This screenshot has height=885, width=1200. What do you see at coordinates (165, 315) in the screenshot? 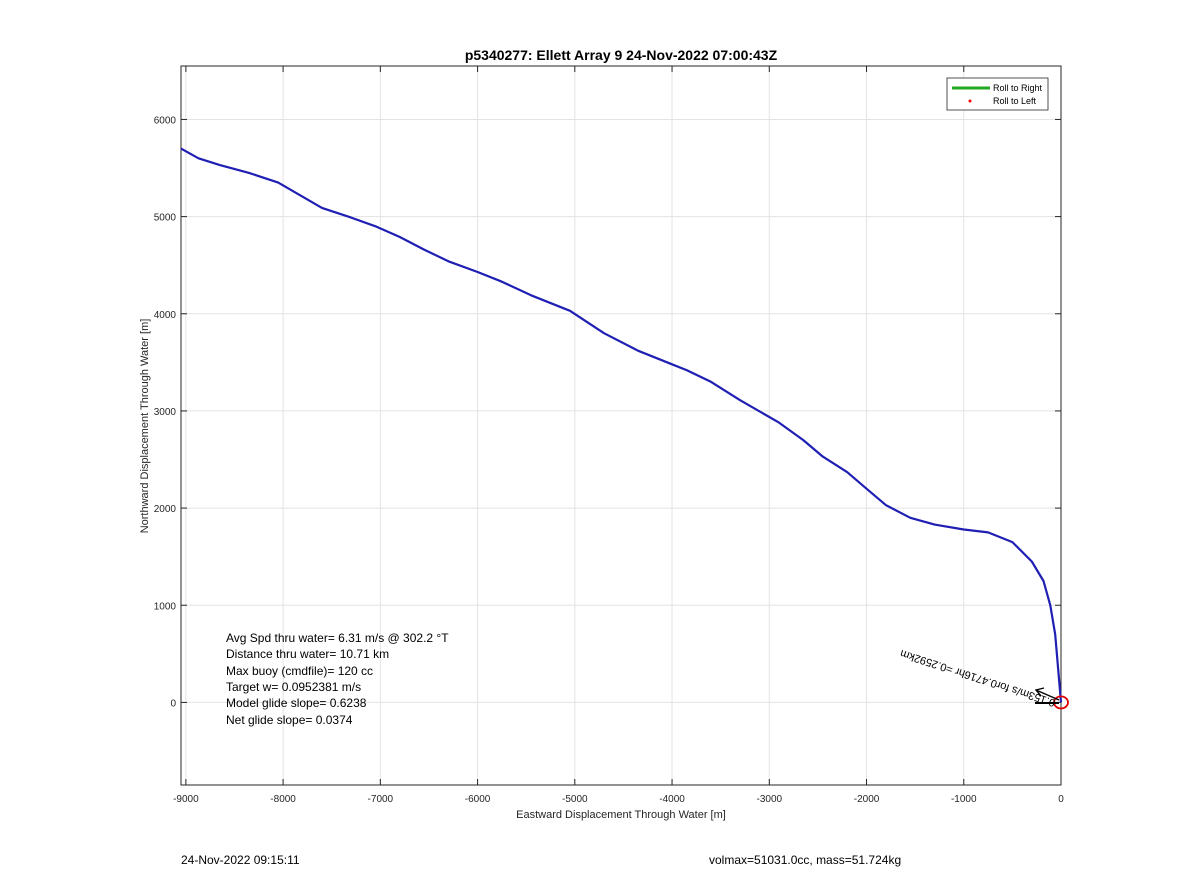
I see `y-tick-label: 4000` at bounding box center [165, 315].